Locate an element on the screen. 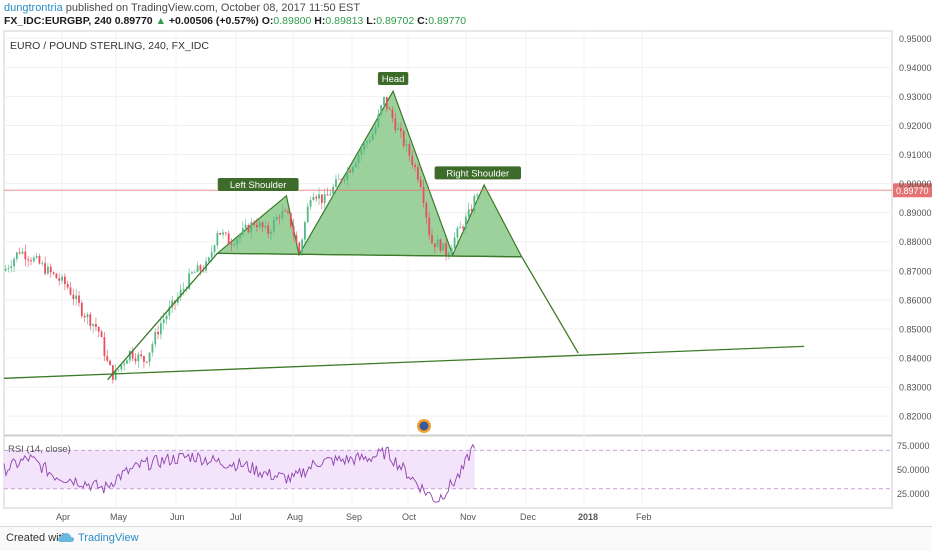 The height and width of the screenshot is (551, 932). time-tick-label: Jul is located at coordinates (236, 517).